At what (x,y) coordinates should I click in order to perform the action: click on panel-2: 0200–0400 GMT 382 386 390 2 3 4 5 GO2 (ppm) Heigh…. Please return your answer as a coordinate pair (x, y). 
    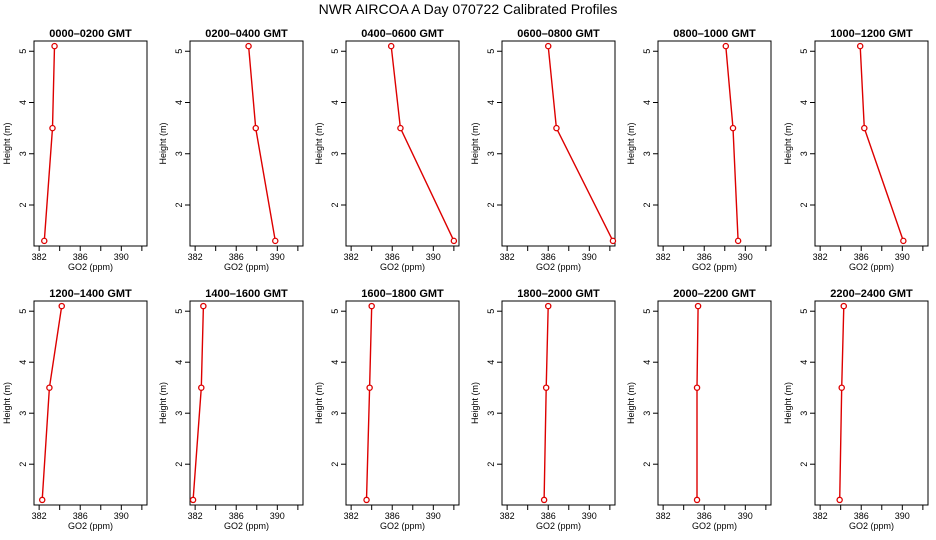
    Looking at the image, I should click on (231, 150).